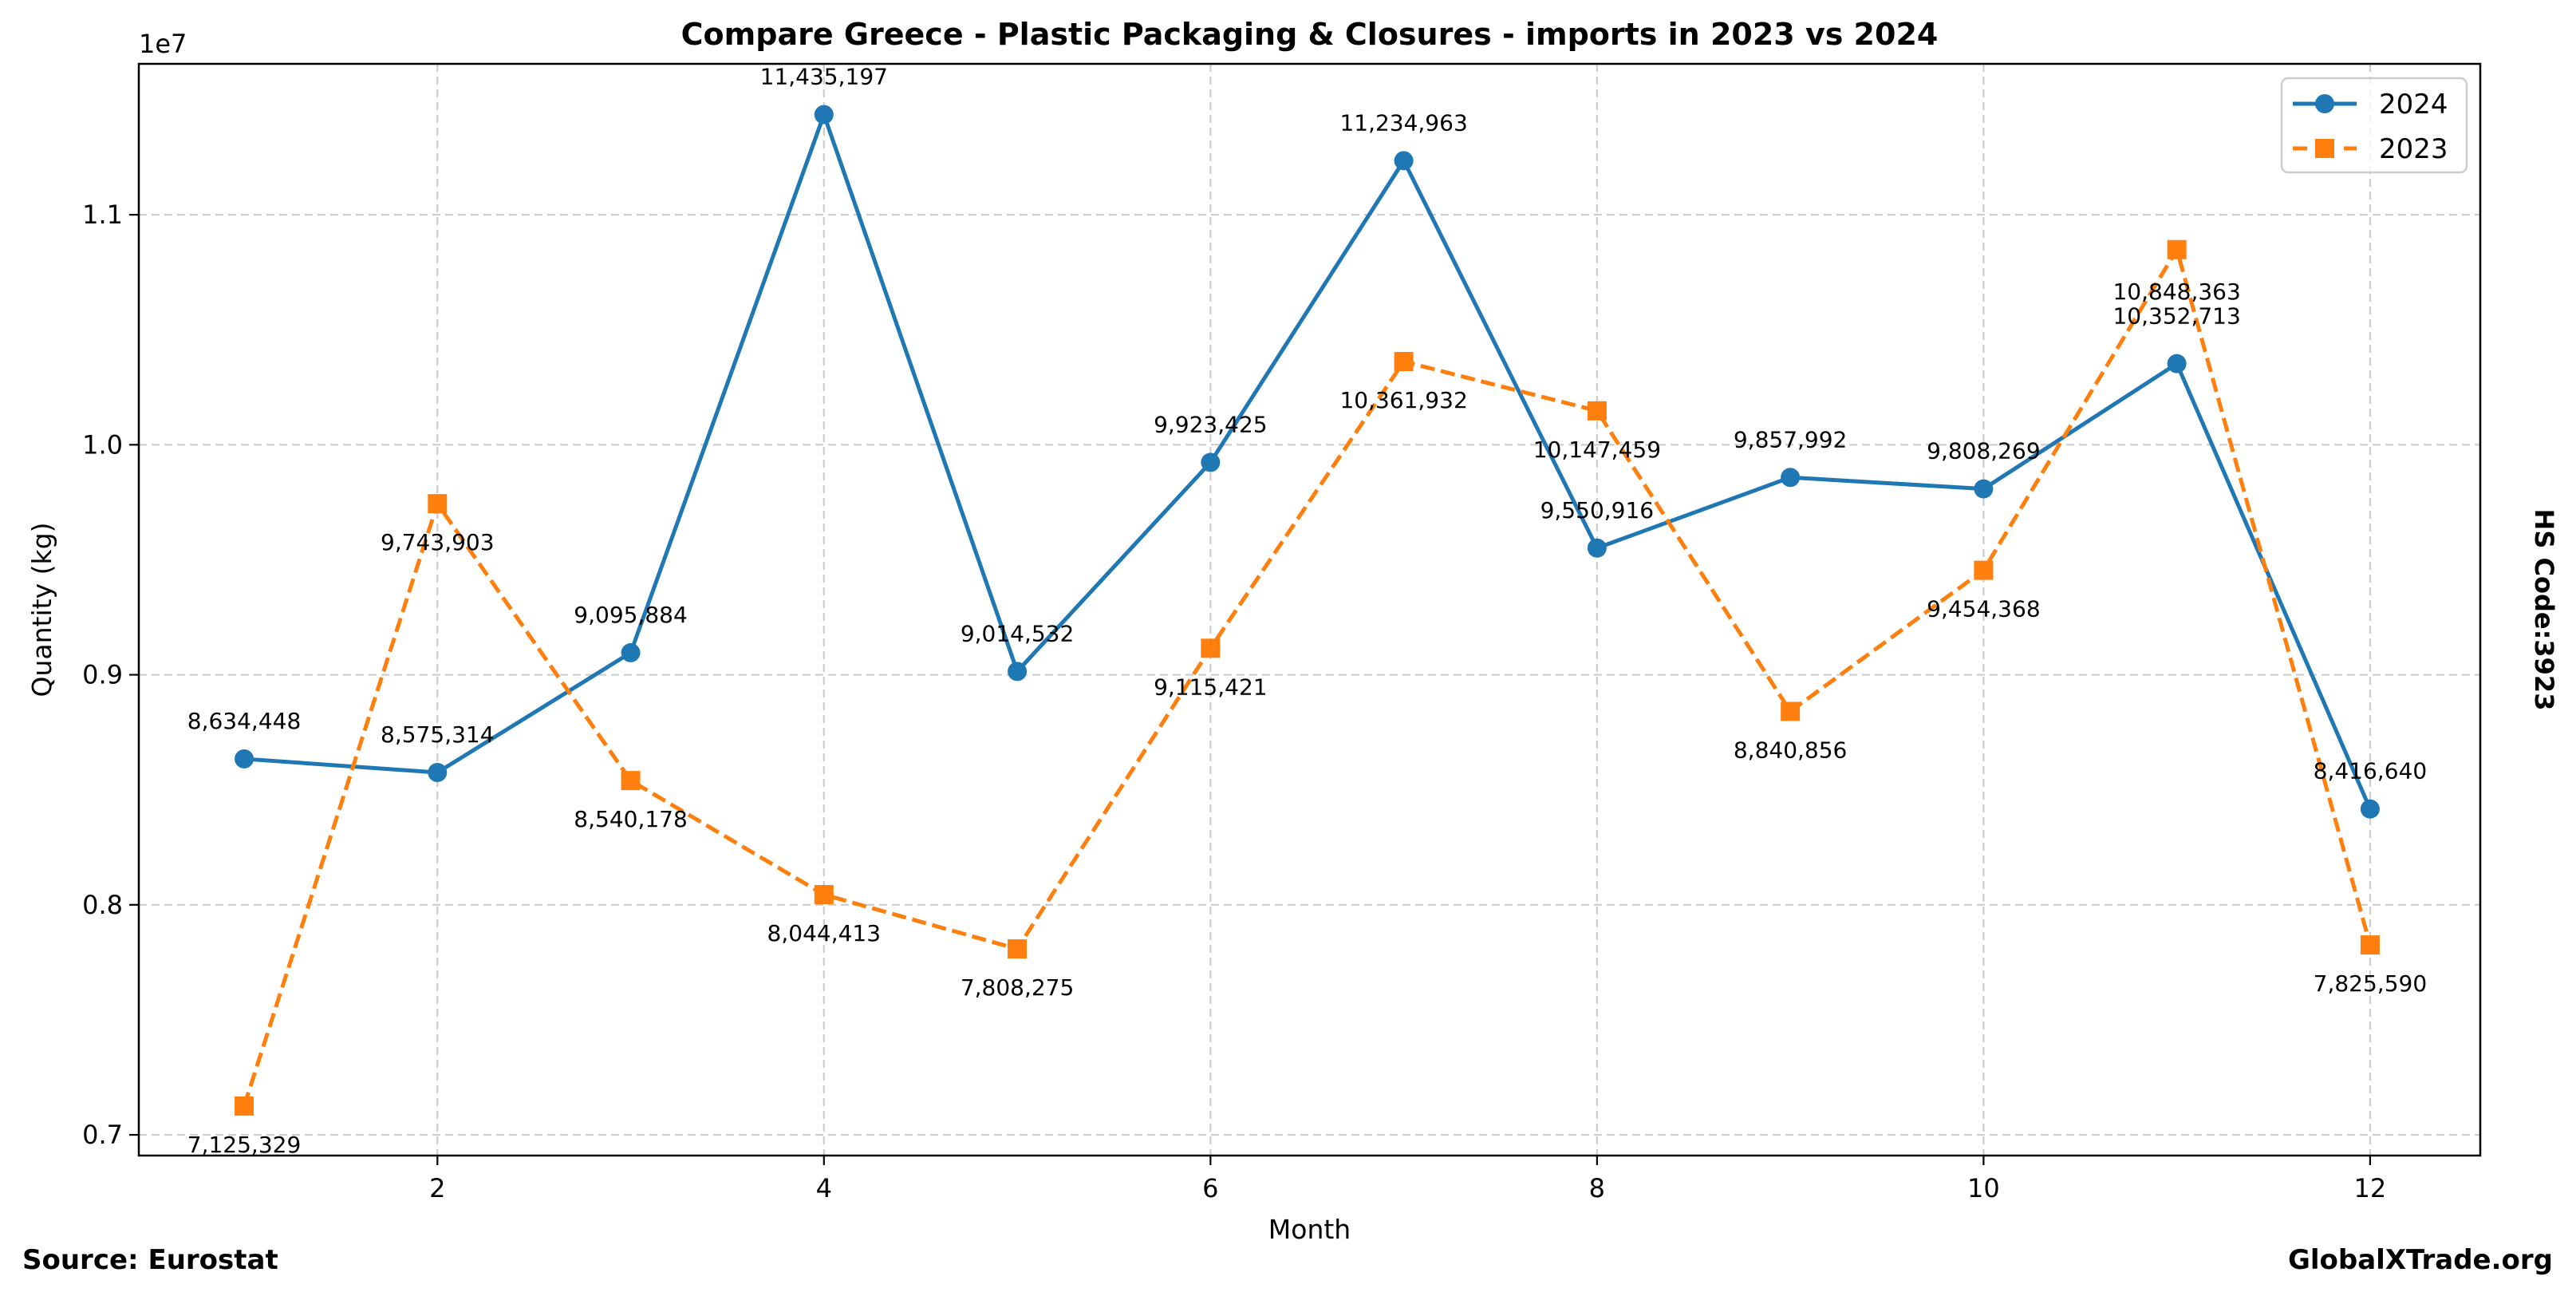  What do you see at coordinates (2324, 148) in the screenshot?
I see `legend-marker-2023` at bounding box center [2324, 148].